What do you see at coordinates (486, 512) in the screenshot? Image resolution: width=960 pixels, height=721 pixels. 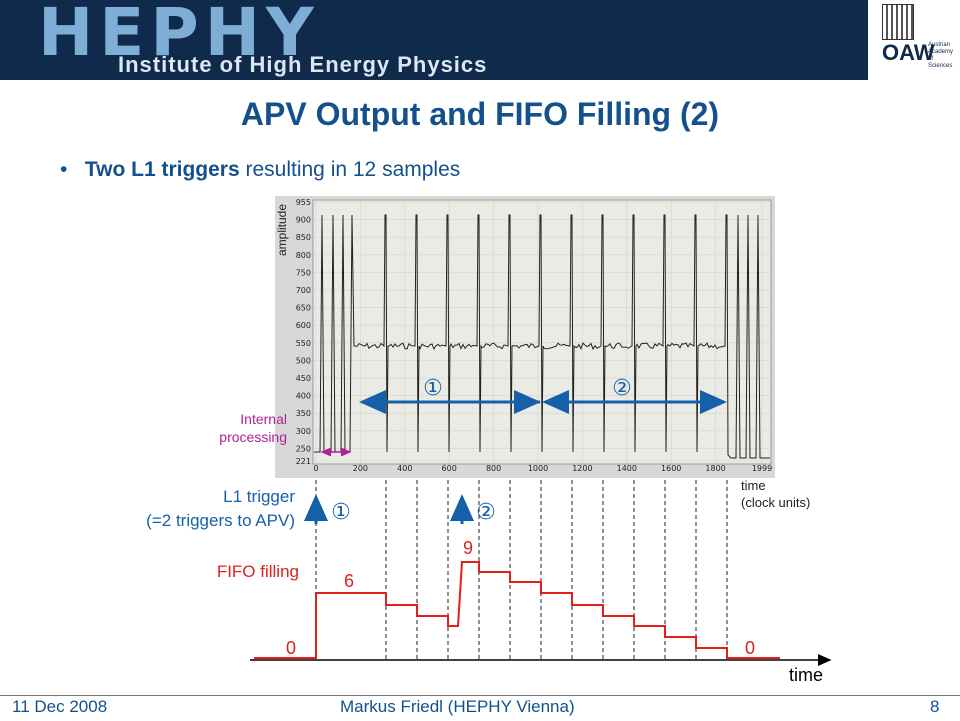 I see `trigger-marker-2: ②` at bounding box center [486, 512].